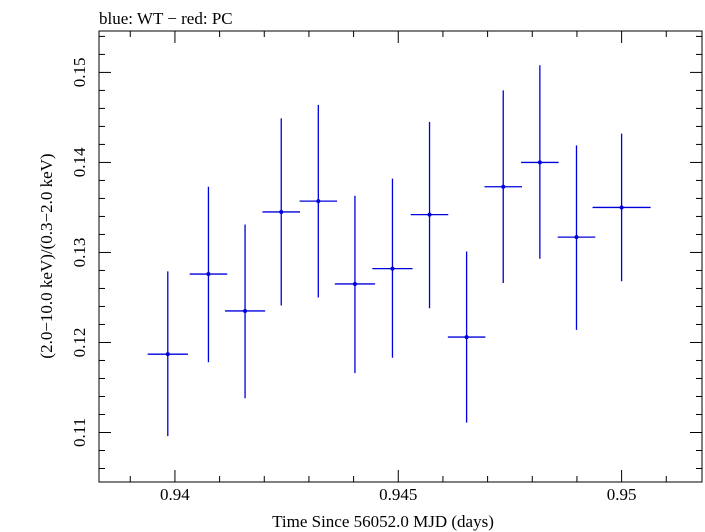 The width and height of the screenshot is (705, 532). Describe the element at coordinates (79, 432) in the screenshot. I see `y-tick-label: 0.11` at that location.